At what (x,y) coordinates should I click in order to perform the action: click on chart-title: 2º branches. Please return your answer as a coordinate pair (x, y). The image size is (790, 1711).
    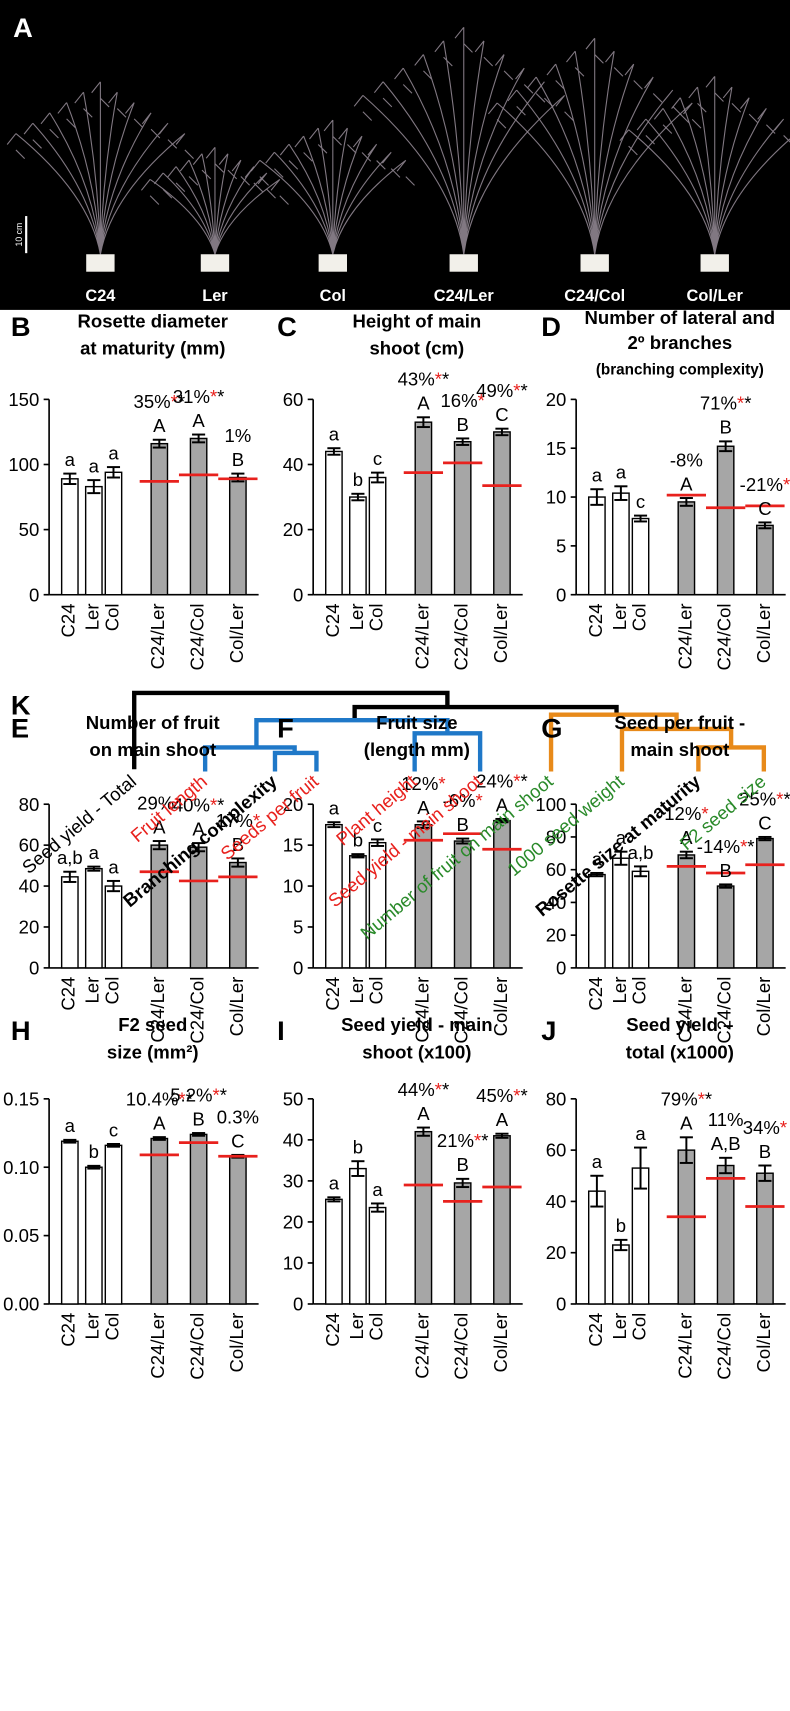
    Looking at the image, I should click on (679, 342).